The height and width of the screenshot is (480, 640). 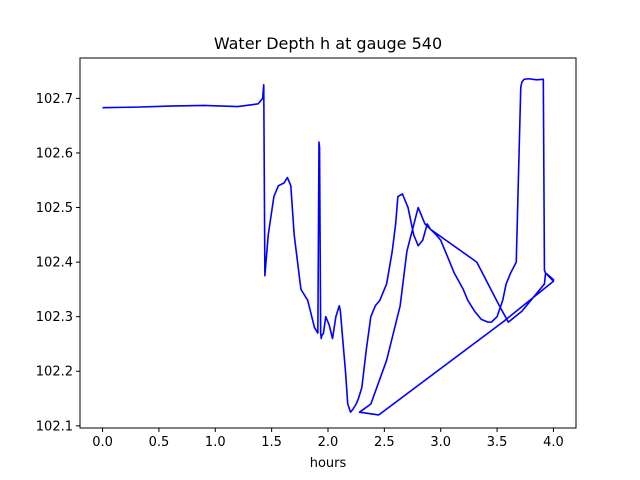 I want to click on x-tick-label: 3.5, so click(x=497, y=442).